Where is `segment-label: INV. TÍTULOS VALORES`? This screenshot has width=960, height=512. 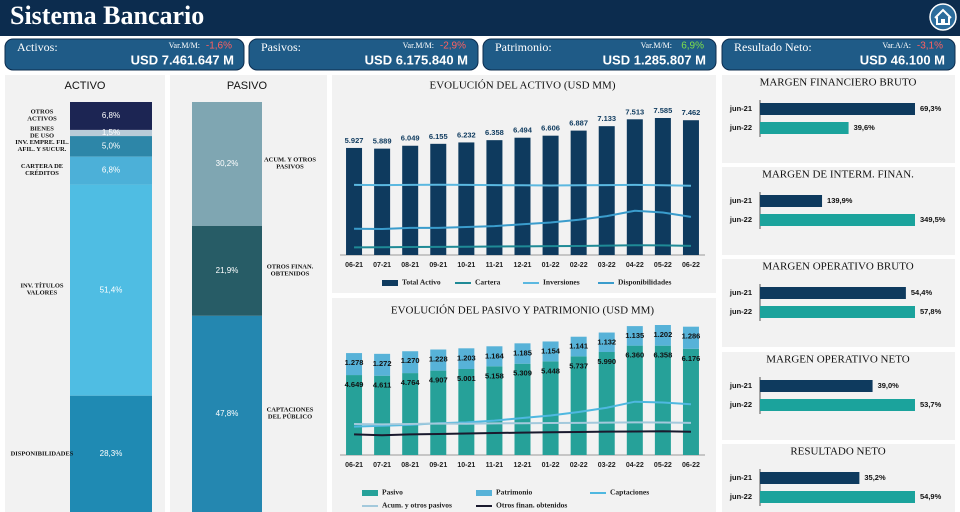 segment-label: INV. TÍTULOS VALORES is located at coordinates (41, 289).